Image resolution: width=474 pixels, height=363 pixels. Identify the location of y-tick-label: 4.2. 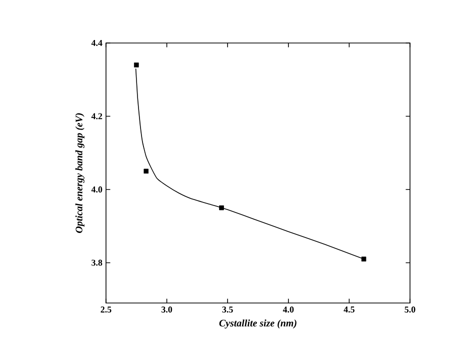
(96, 116).